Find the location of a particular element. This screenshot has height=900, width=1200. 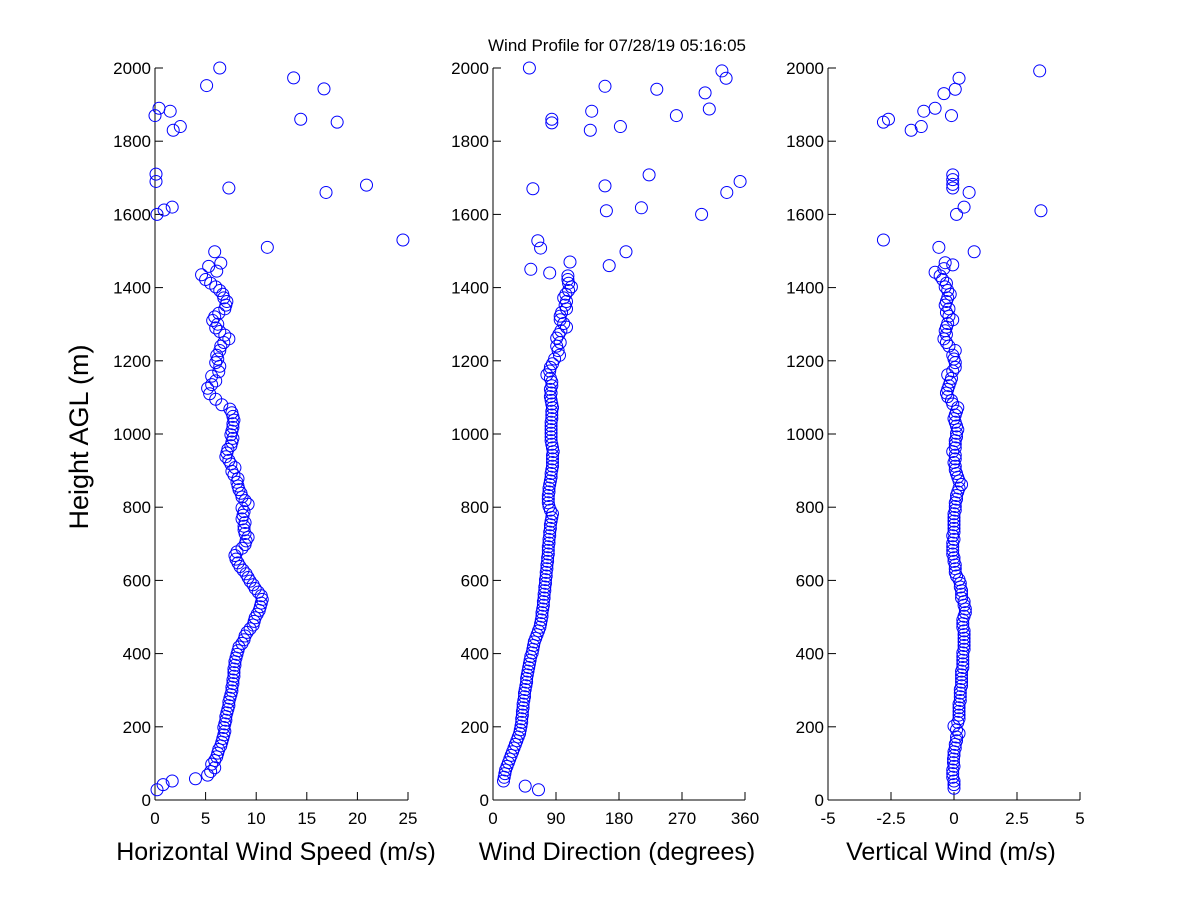

y-tick-label: 1200 is located at coordinates (470, 361).